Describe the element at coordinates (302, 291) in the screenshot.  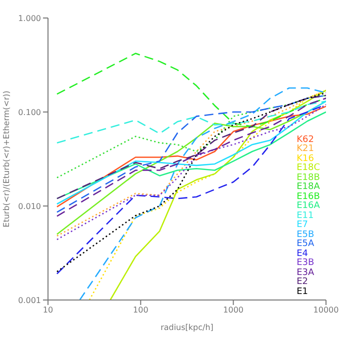
I see `text: E1` at that location.